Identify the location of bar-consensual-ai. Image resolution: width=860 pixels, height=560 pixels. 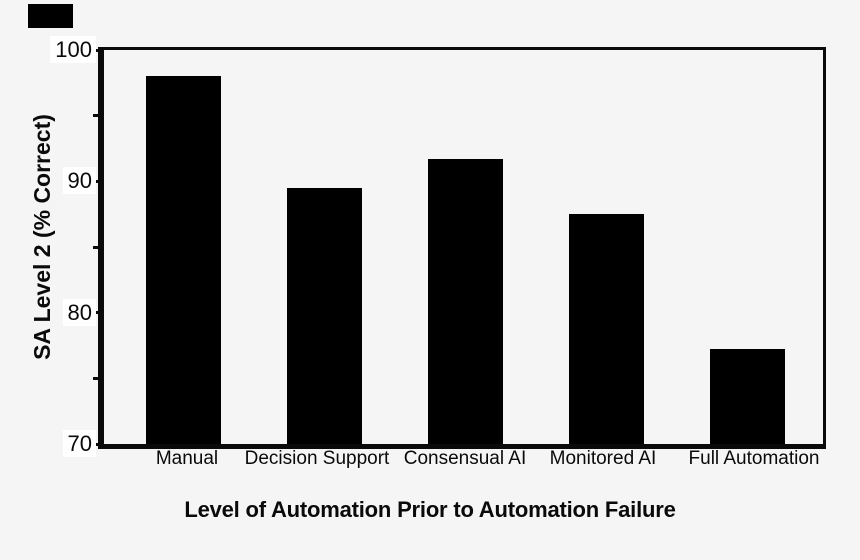
(465, 301).